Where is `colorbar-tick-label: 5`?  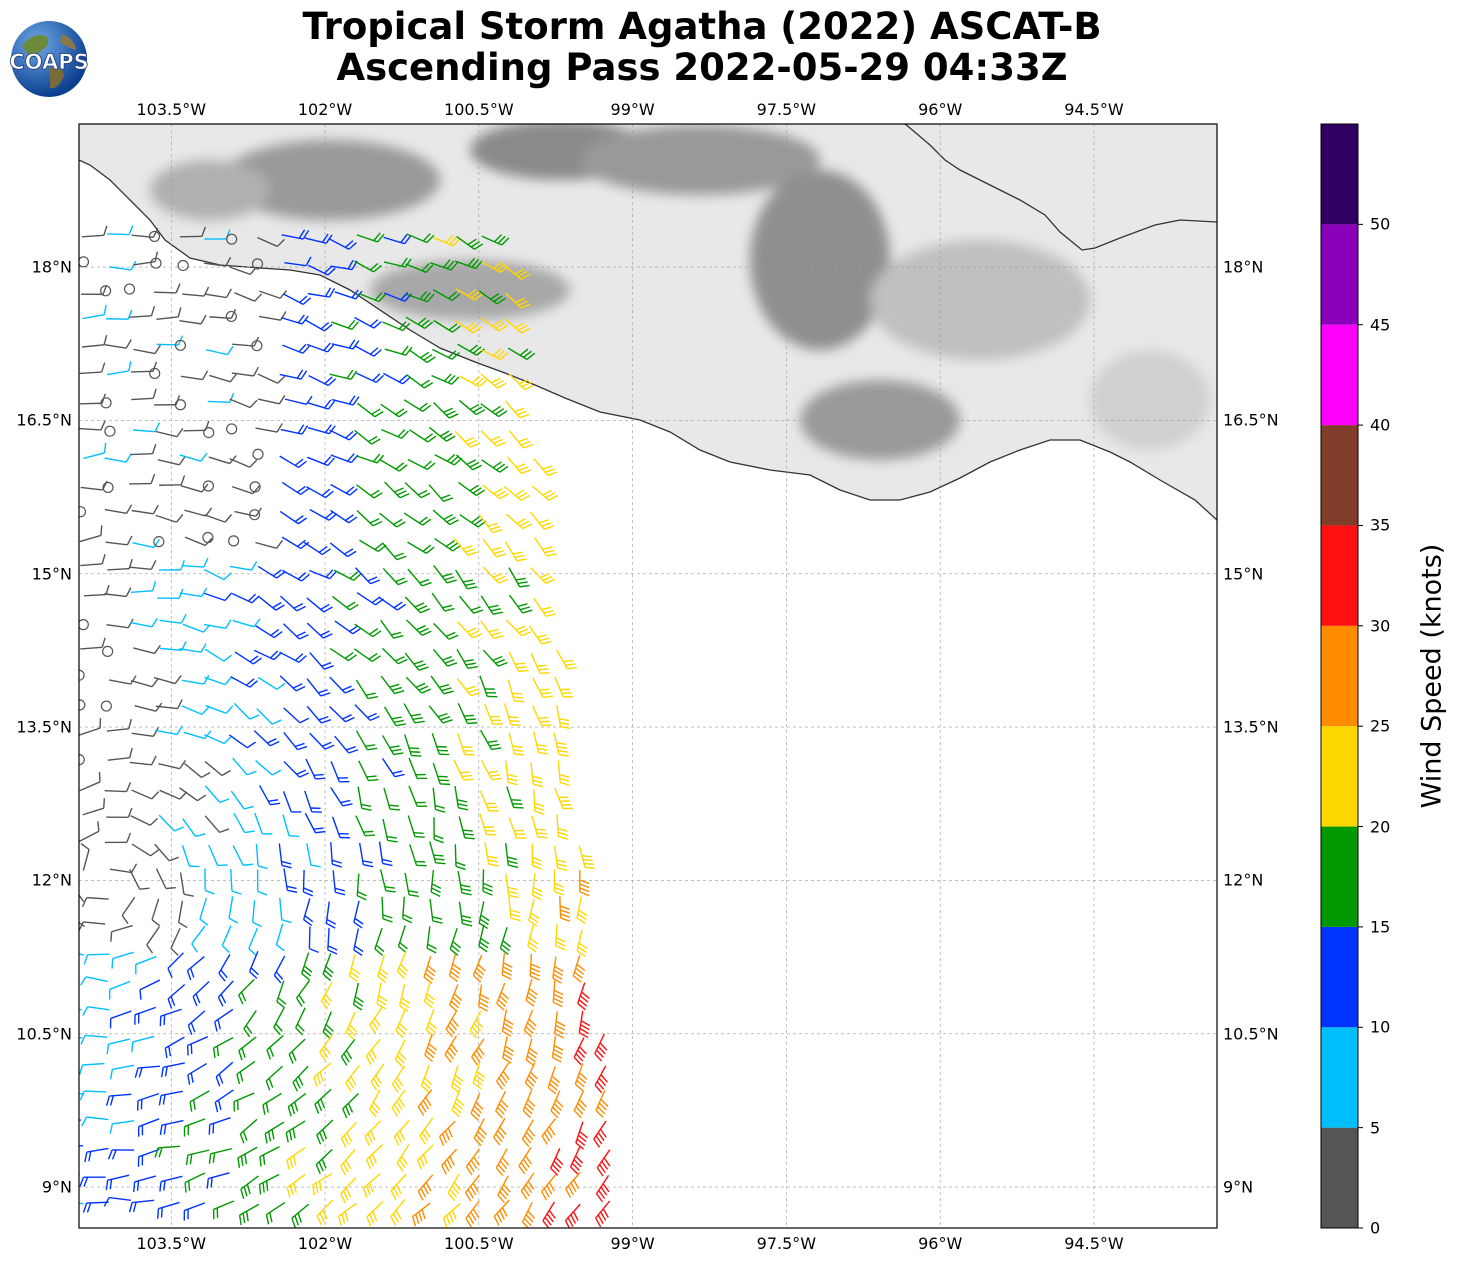 colorbar-tick-label: 5 is located at coordinates (1375, 1128).